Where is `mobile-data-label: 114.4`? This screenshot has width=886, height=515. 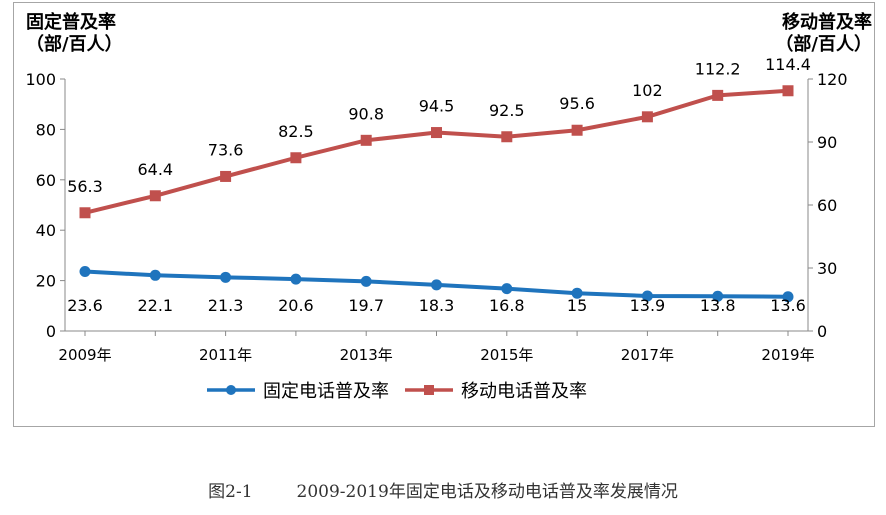 mobile-data-label: 114.4 is located at coordinates (788, 64).